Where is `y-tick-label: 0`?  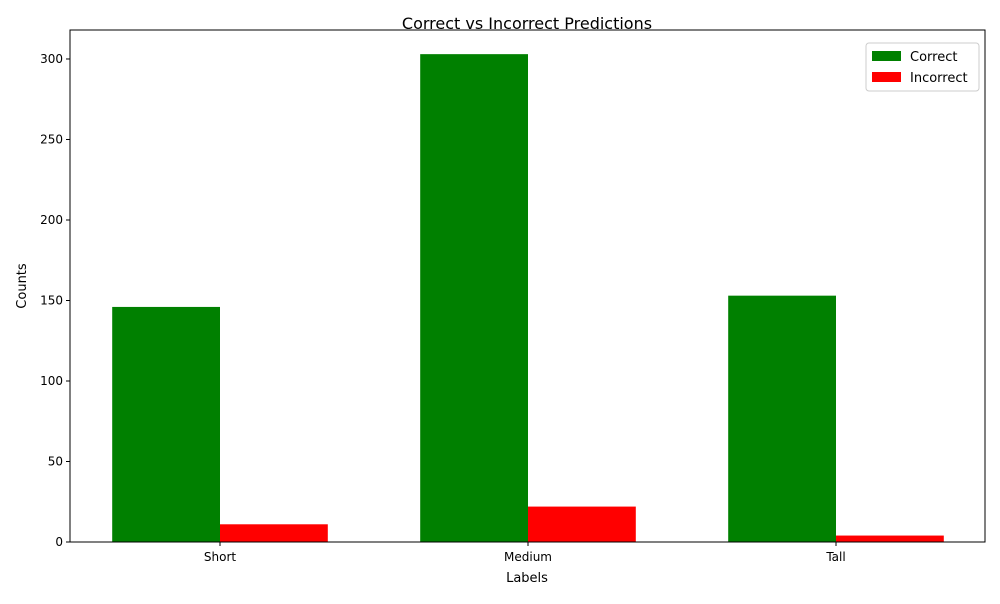
y-tick-label: 0 is located at coordinates (59, 542).